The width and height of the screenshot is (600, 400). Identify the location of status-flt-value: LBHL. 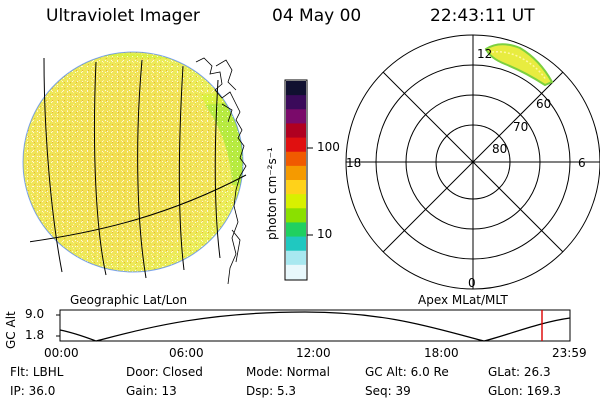
(48, 372).